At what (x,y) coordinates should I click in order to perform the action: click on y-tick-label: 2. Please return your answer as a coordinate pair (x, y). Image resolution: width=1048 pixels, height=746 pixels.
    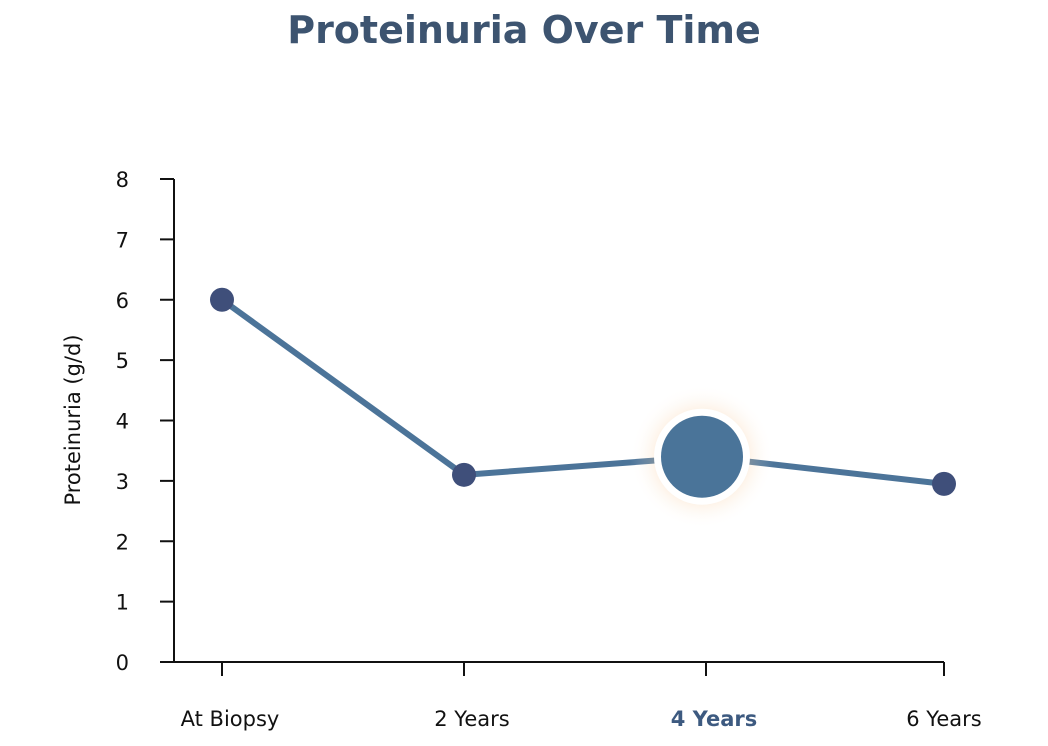
    Looking at the image, I should click on (122, 542).